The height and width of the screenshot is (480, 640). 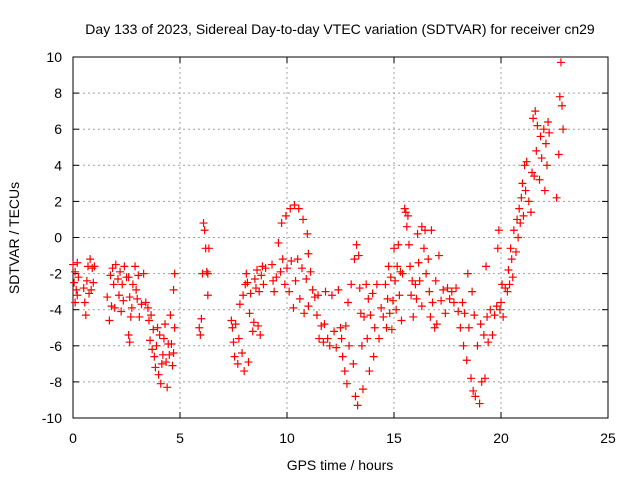 What do you see at coordinates (608, 438) in the screenshot?
I see `x-tick-label: 25` at bounding box center [608, 438].